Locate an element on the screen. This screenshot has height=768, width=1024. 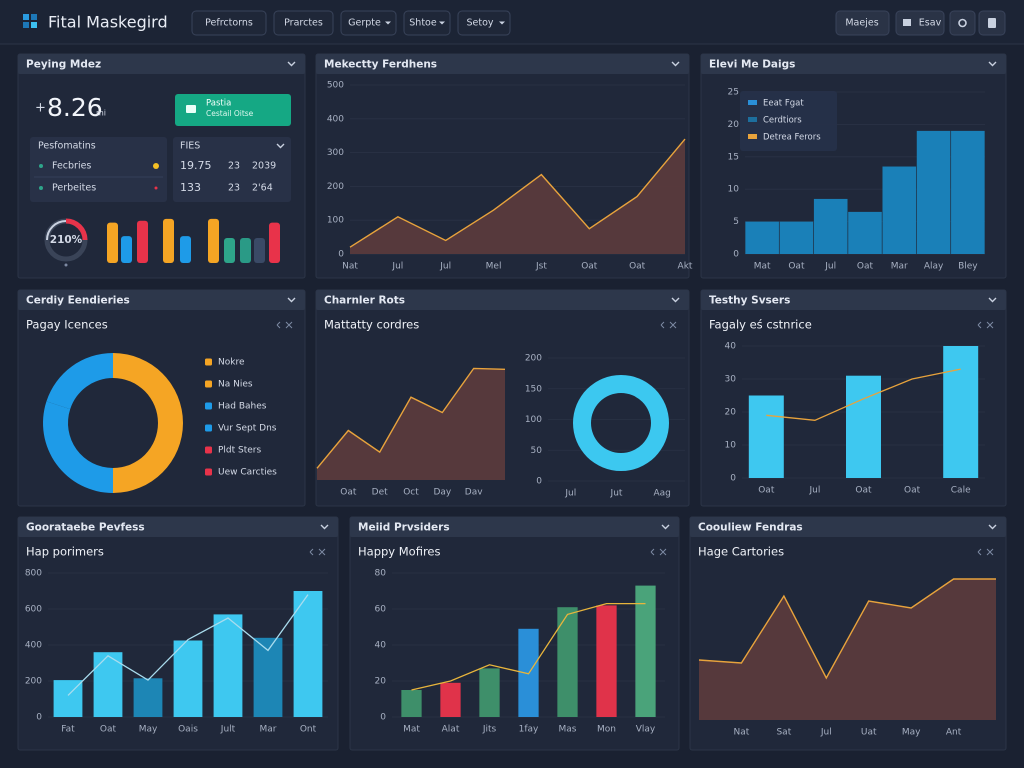
x-tick-label: Alat is located at coordinates (451, 730).